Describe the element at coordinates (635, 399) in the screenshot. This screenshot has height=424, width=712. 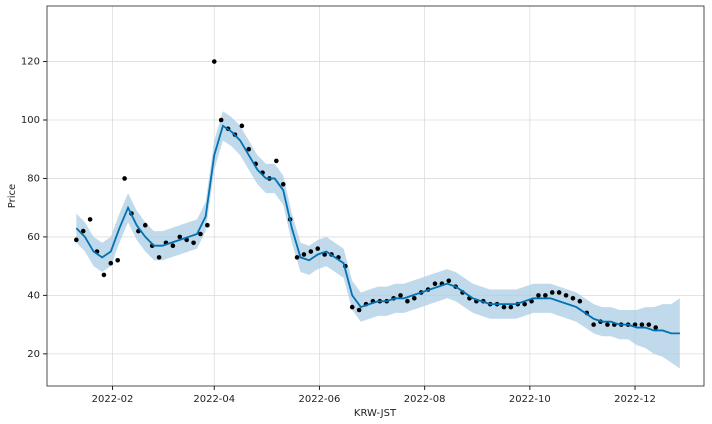
I see `x-tick-label: 2022-12` at that location.